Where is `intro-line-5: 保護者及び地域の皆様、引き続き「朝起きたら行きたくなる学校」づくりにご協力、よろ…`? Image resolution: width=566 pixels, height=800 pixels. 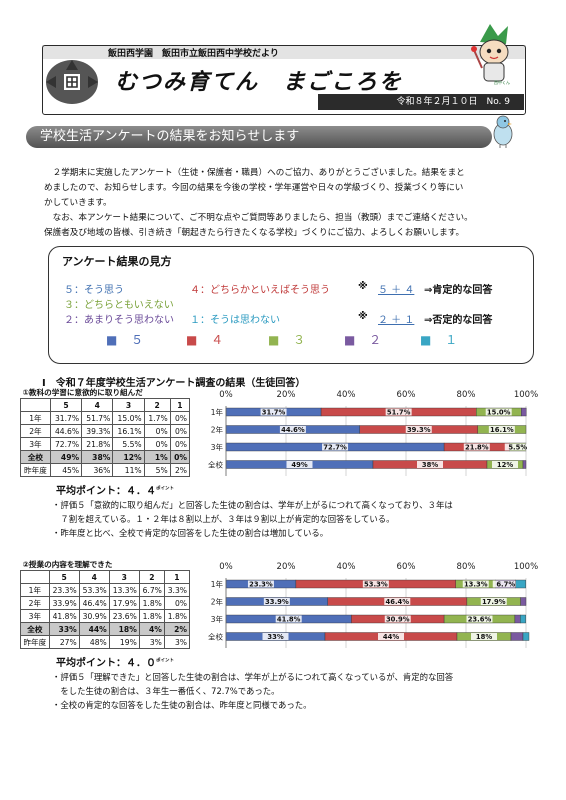 intro-line-5: 保護者及び地域の皆様、引き続き「朝起きたら行きたくなる学校」づくりにご協力、よろ… is located at coordinates (254, 233).